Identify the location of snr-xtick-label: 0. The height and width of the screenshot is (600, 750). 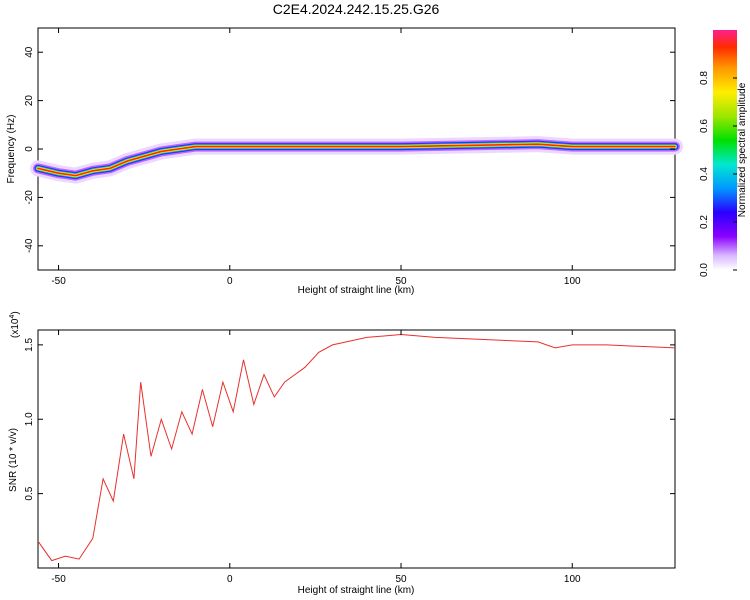
(230, 579).